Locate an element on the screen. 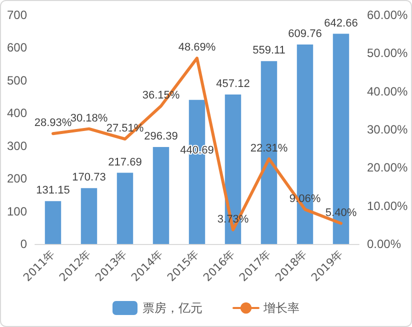 This screenshot has width=412, height=327. y2-tick-label: 60.00% is located at coordinates (387, 15).